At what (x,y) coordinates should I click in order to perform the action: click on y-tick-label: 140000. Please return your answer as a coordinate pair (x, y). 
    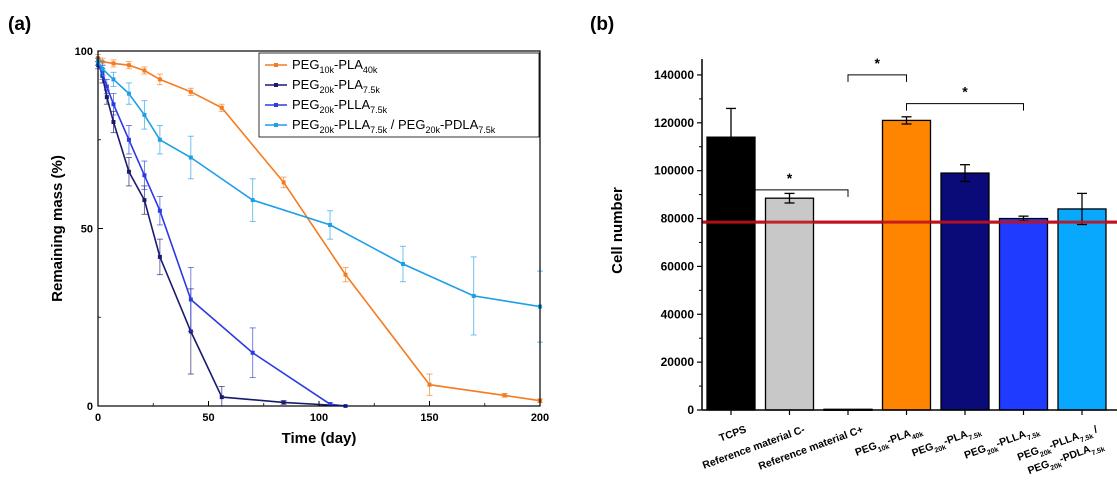
    Looking at the image, I should click on (674, 75).